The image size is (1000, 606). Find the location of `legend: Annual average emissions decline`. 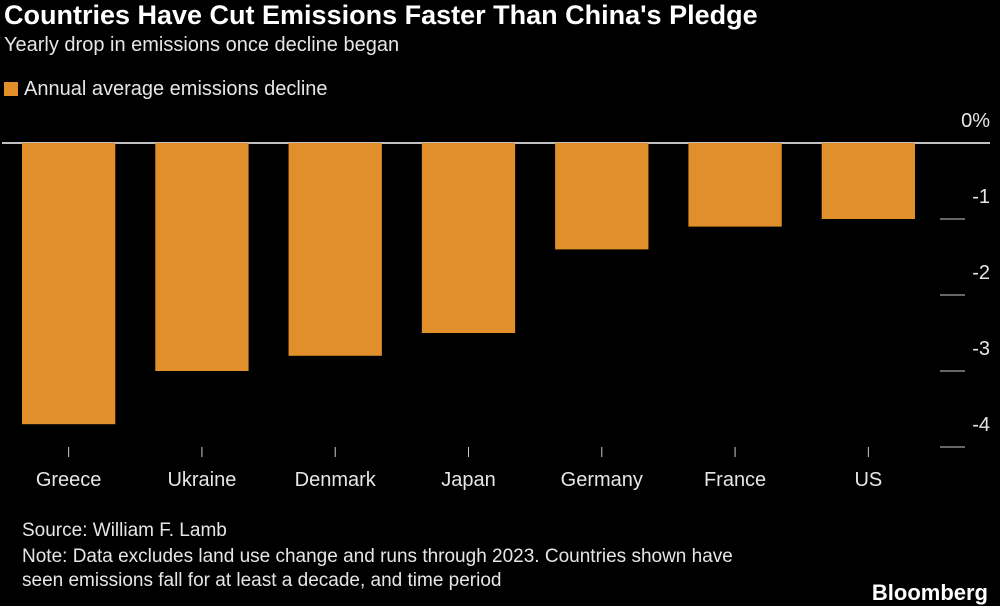

legend: Annual average emissions decline is located at coordinates (166, 89).